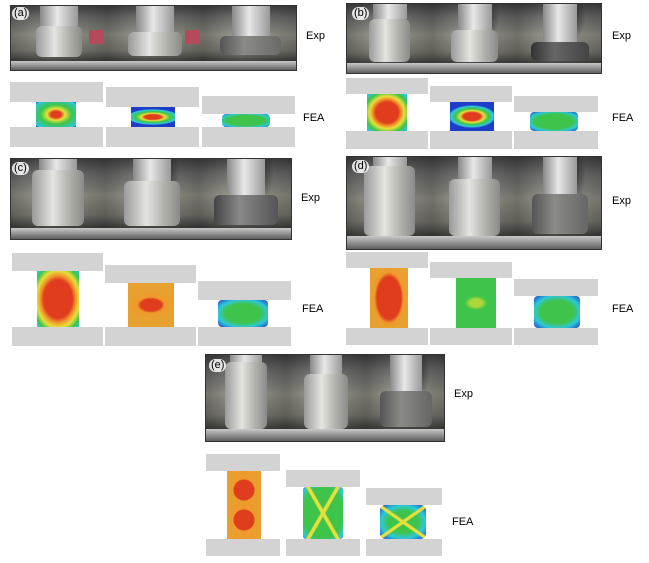 This screenshot has height=563, width=649. What do you see at coordinates (218, 365) in the screenshot?
I see `panel-tag: (e)` at bounding box center [218, 365].